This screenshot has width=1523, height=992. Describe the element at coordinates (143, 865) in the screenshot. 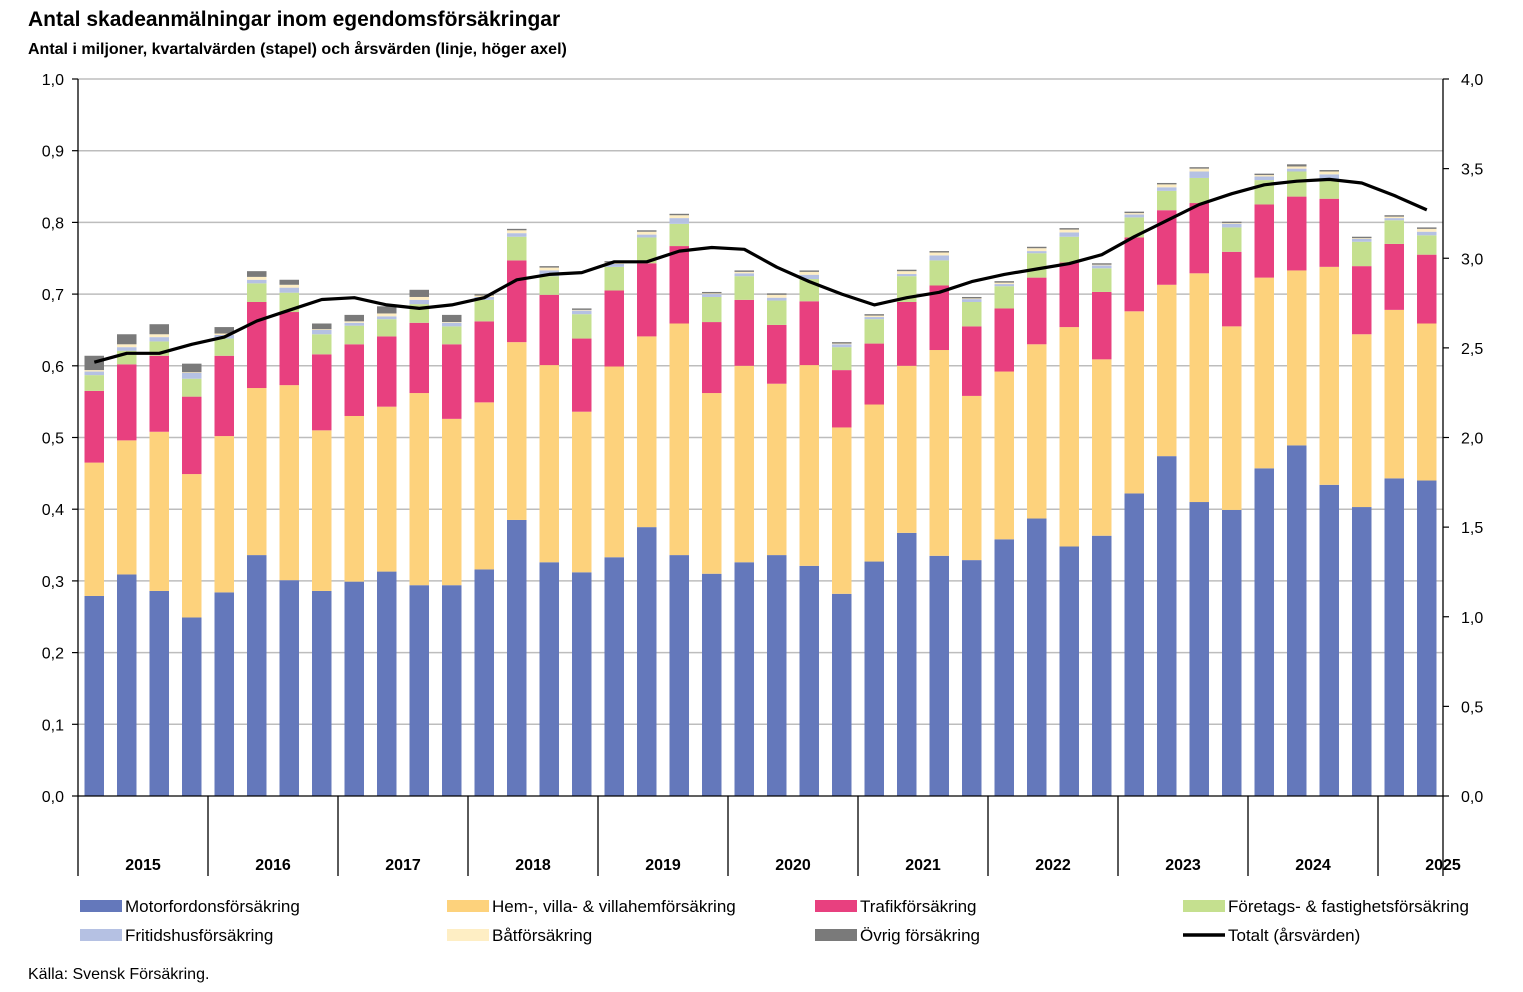

I see `year-label: 2015` at that location.